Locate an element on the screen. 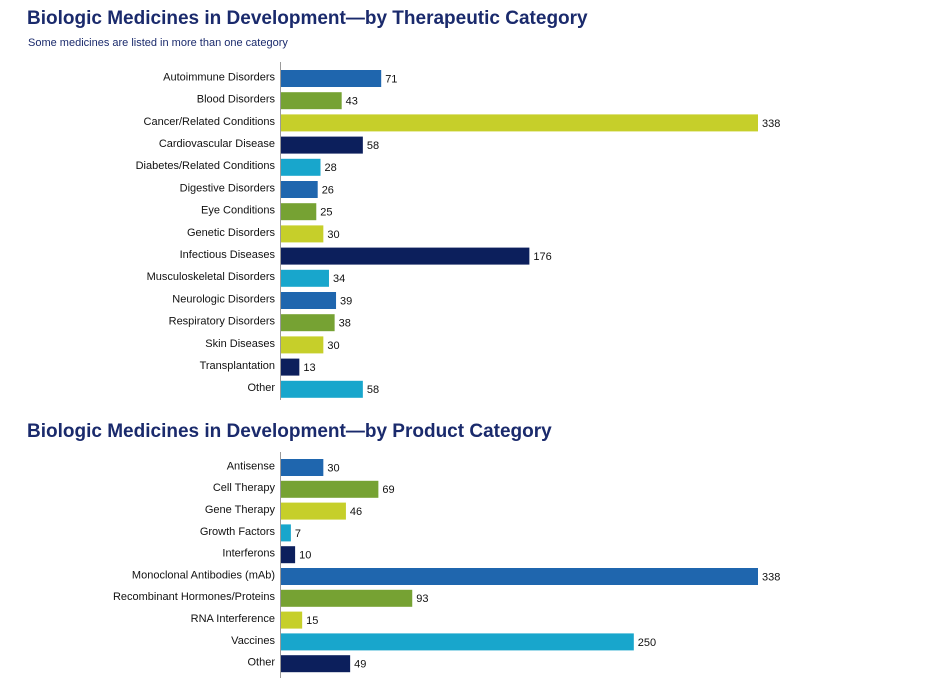 The height and width of the screenshot is (689, 936). therapeutic-bar-autoimmune-disorders is located at coordinates (331, 78).